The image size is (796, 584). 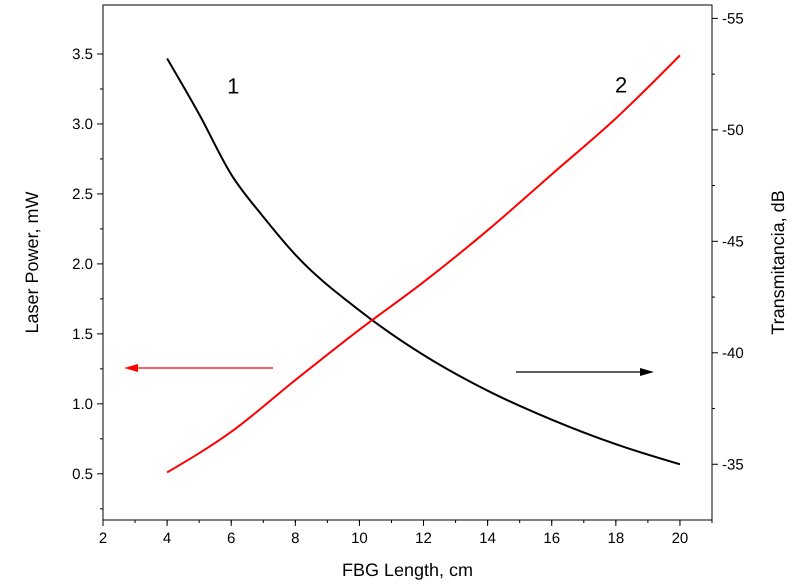 I want to click on x-tick-label: 18, so click(x=616, y=538).